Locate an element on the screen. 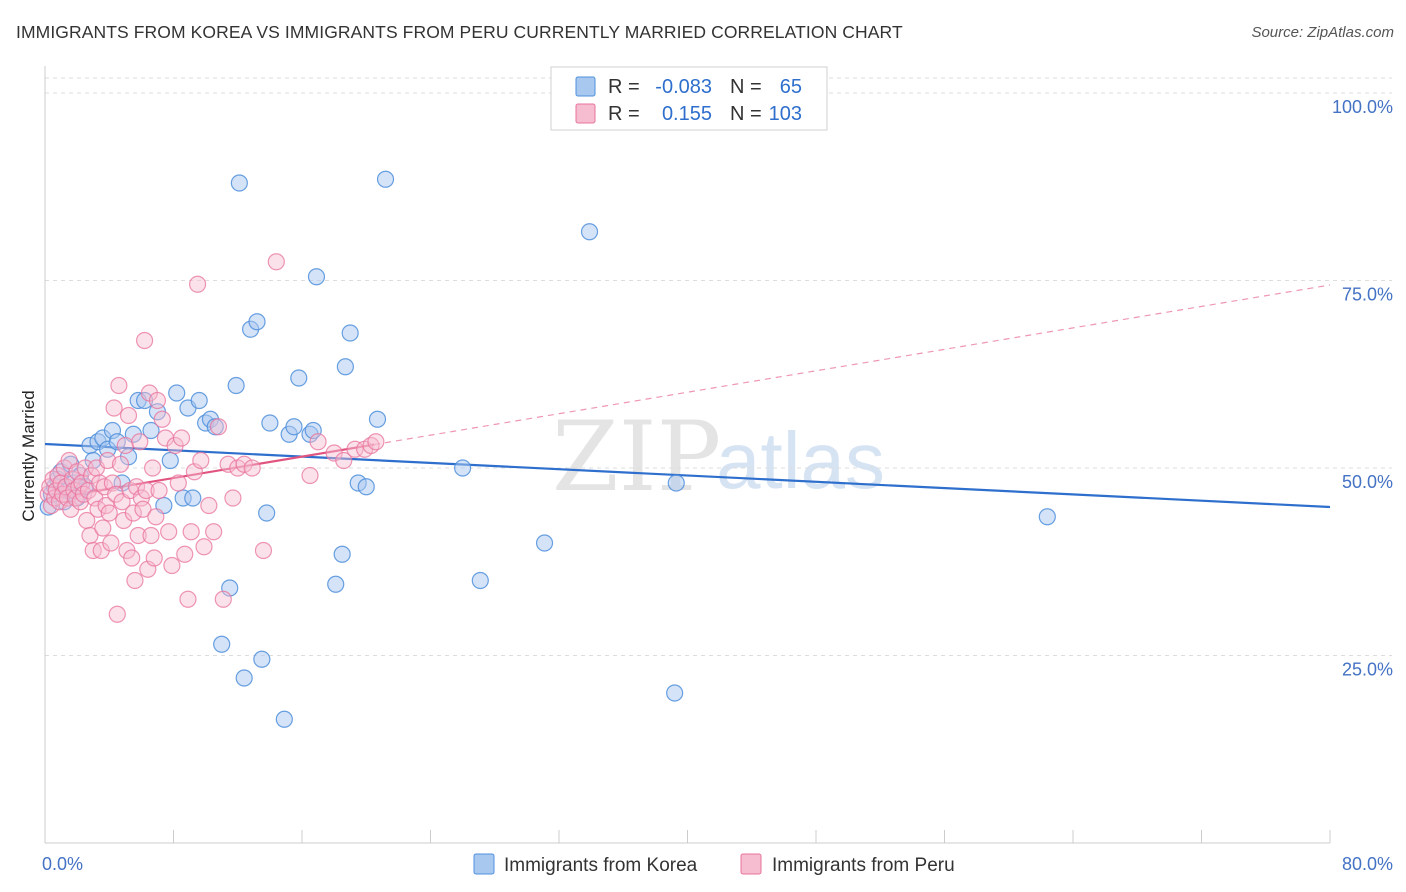 The image size is (1406, 892). stats-box: R = -0.083 N = 65 R = 0.155 N = 103 is located at coordinates (689, 98).